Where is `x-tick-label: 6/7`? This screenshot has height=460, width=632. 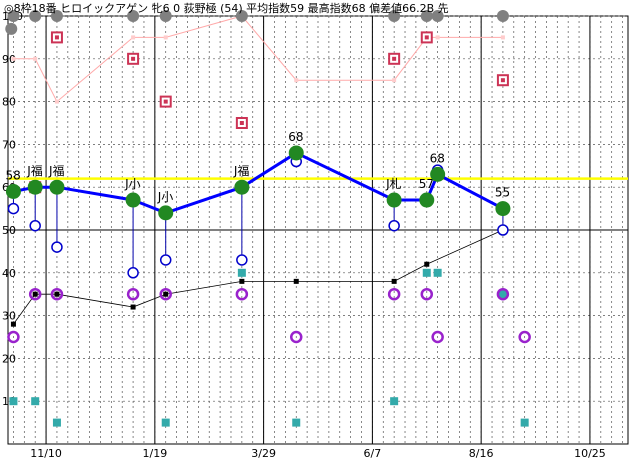 x-tick-label: 6/7 is located at coordinates (373, 453).